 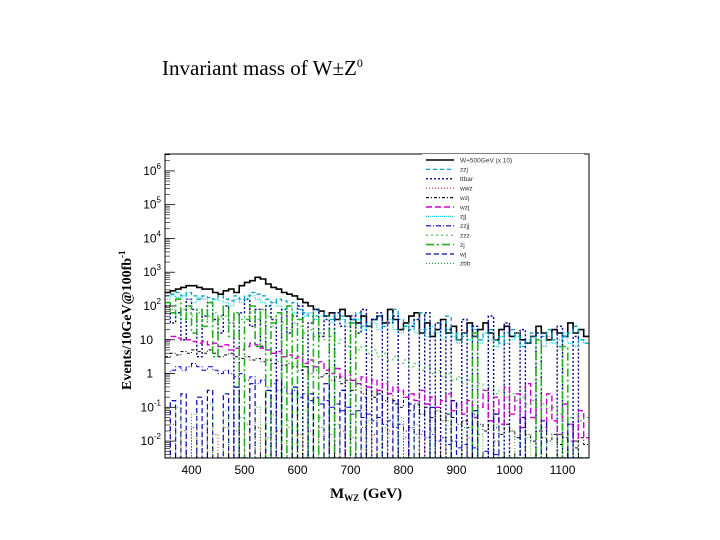 What do you see at coordinates (359, 63) in the screenshot?
I see `title-superscript: 0` at bounding box center [359, 63].